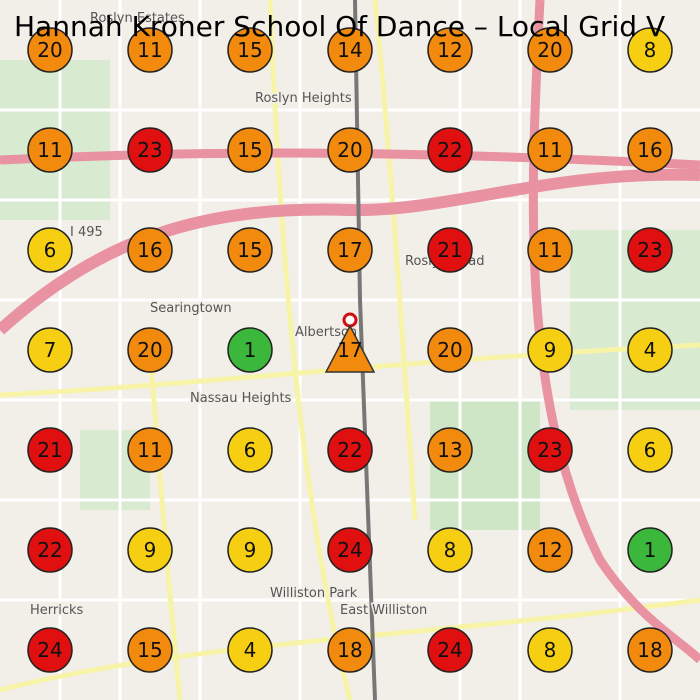 This screenshot has height=700, width=700. Describe the element at coordinates (314, 593) in the screenshot. I see `map-label: Williston Park` at that location.